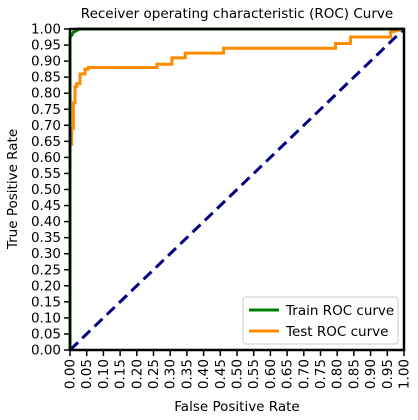 This screenshot has width=418, height=420. What do you see at coordinates (137, 374) in the screenshot?
I see `x-tick-label: 0.20` at bounding box center [137, 374].